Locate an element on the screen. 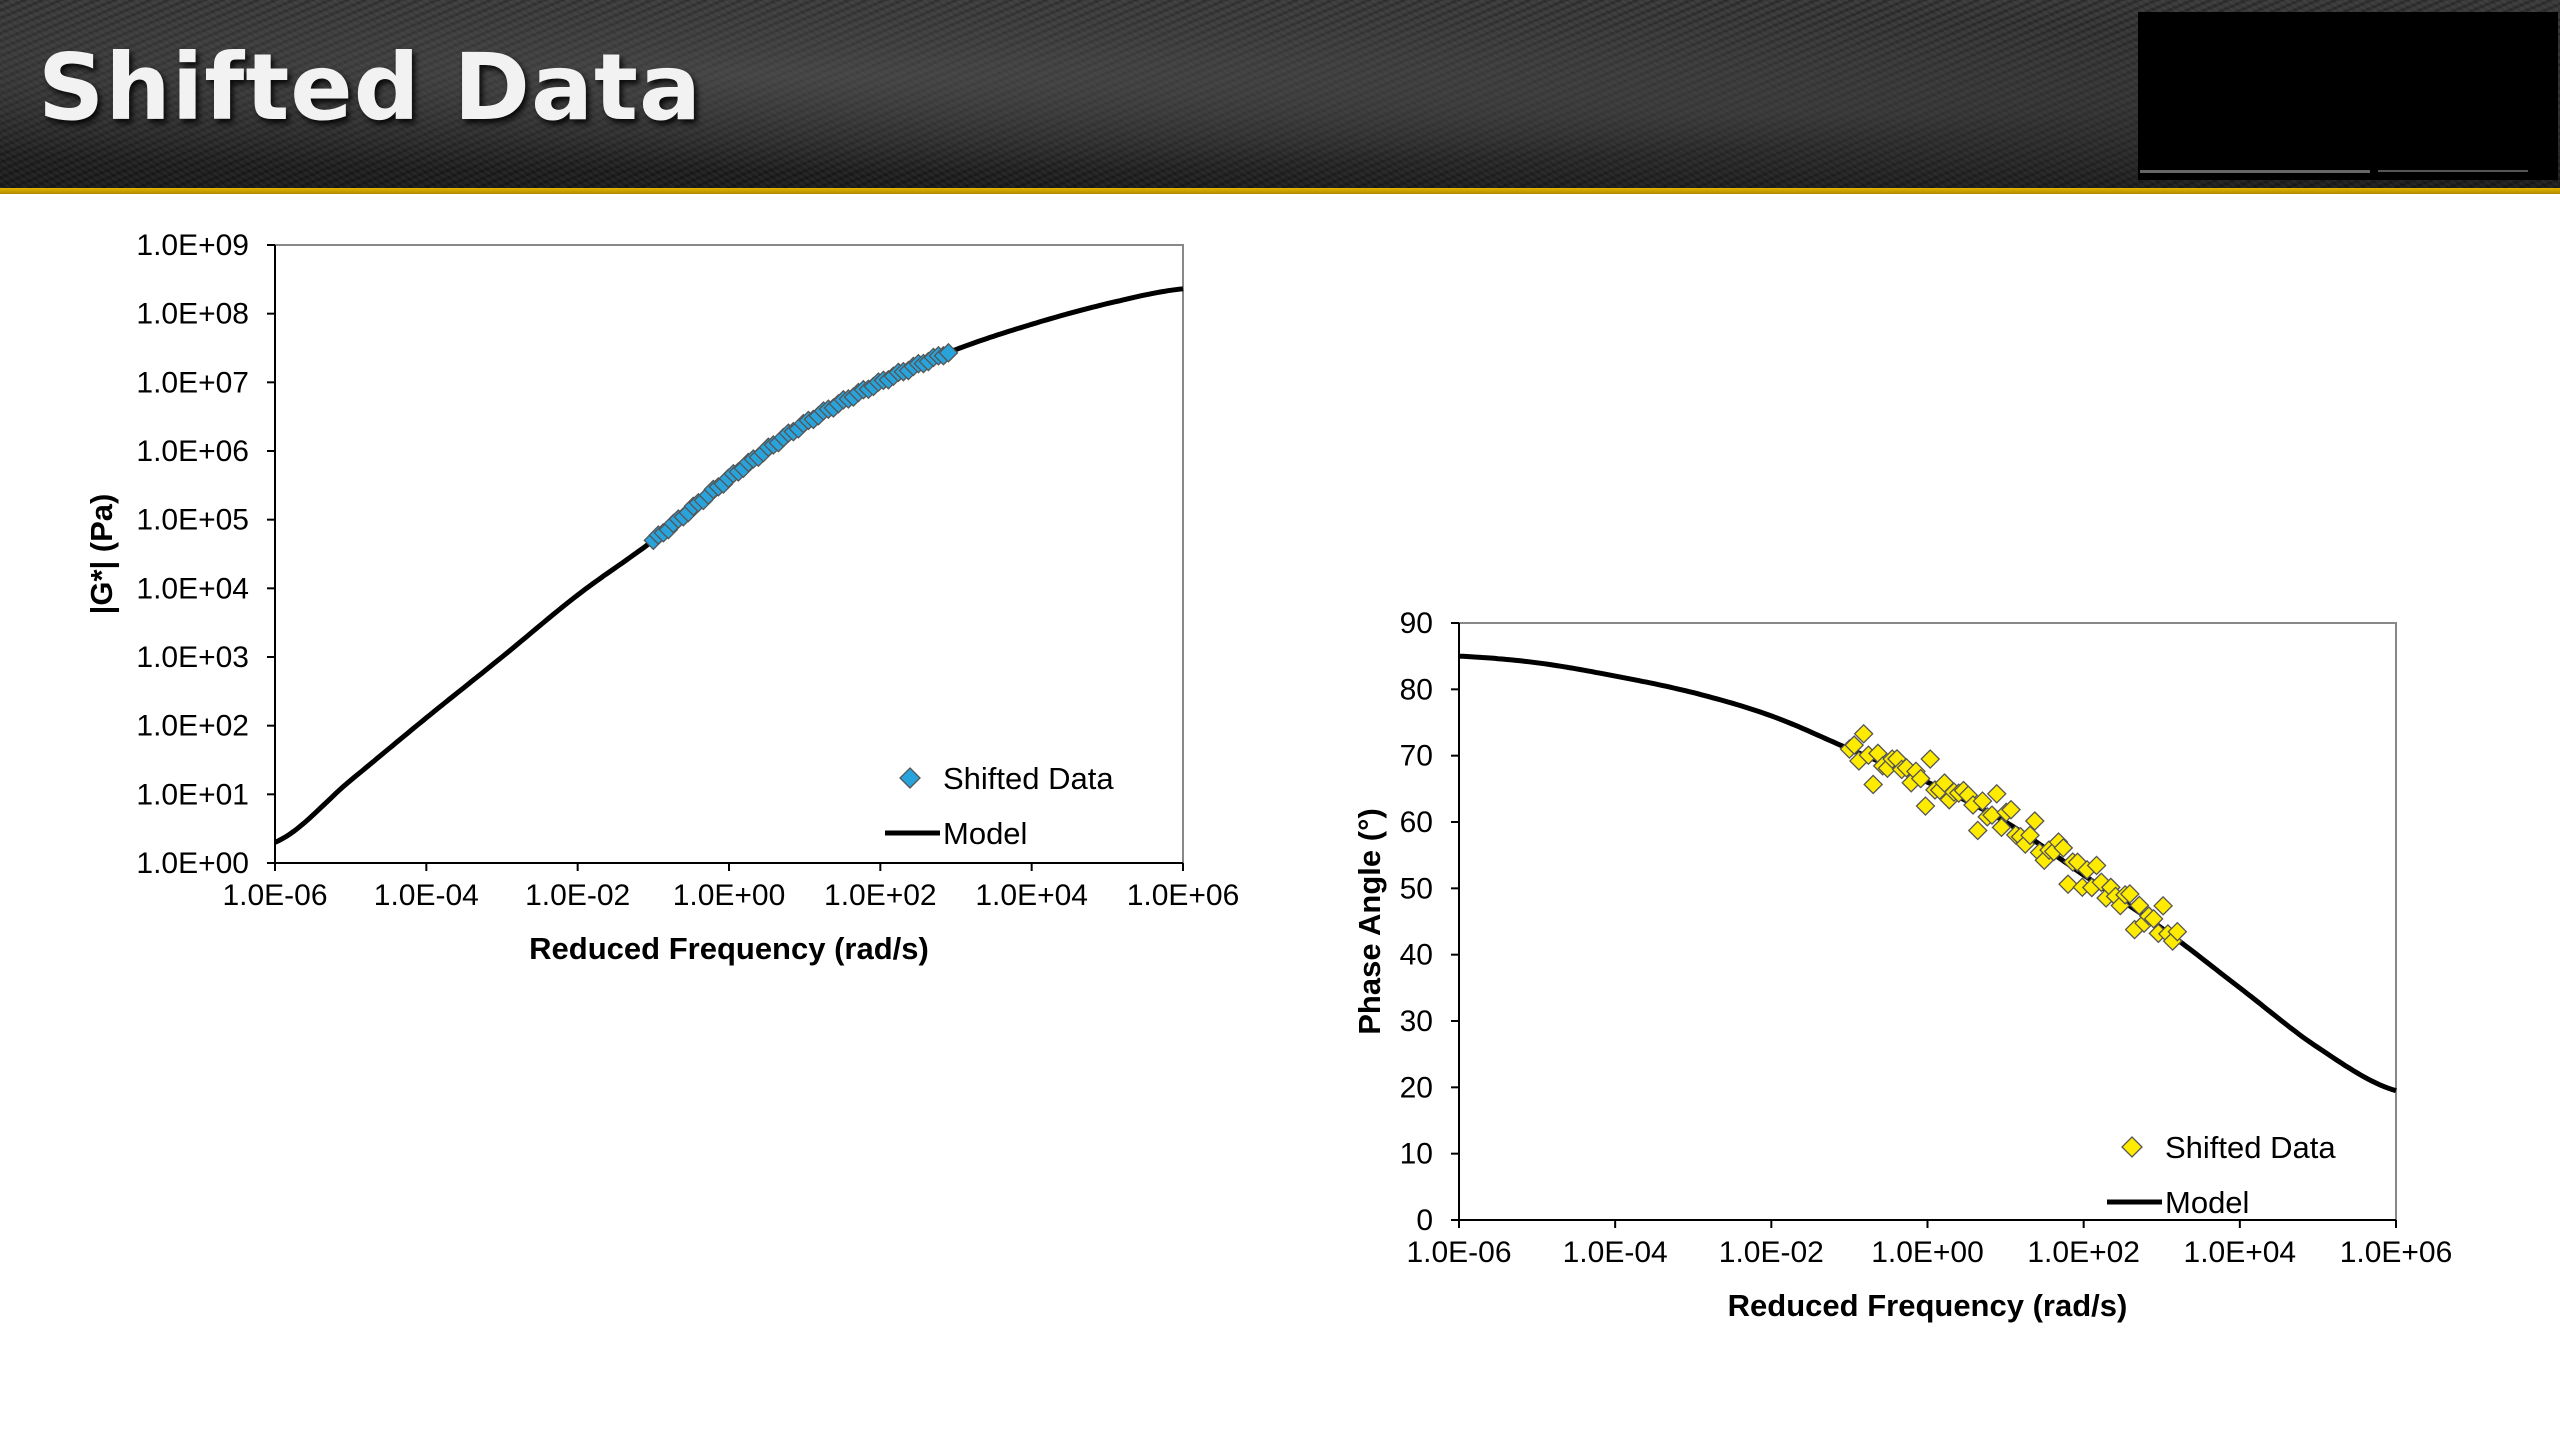 Image resolution: width=2560 pixels, height=1440 pixels. logo-area is located at coordinates (2348, 96).